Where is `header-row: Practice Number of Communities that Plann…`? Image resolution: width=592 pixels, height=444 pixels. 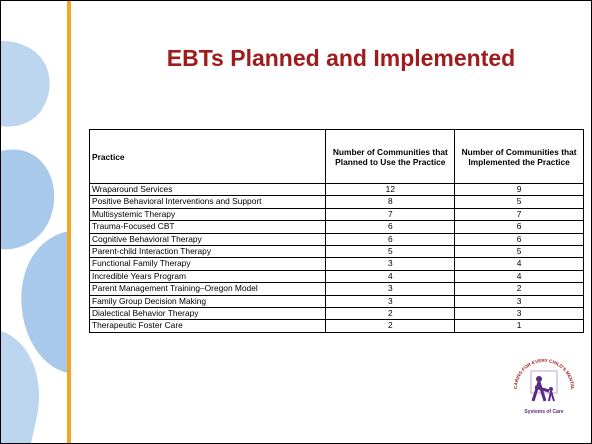 header-row: Practice Number of Communities that Plann… is located at coordinates (336, 156).